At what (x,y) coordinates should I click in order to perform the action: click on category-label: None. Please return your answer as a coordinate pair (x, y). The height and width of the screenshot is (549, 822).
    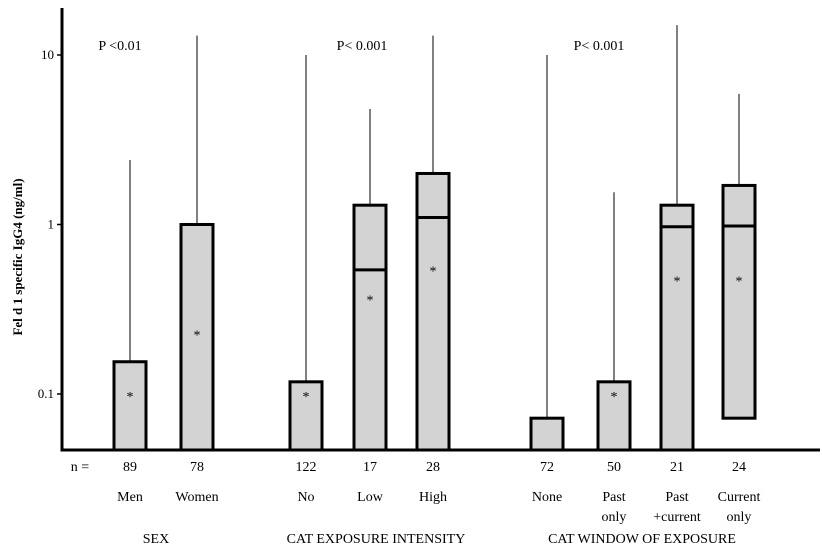
    Looking at the image, I should click on (547, 497).